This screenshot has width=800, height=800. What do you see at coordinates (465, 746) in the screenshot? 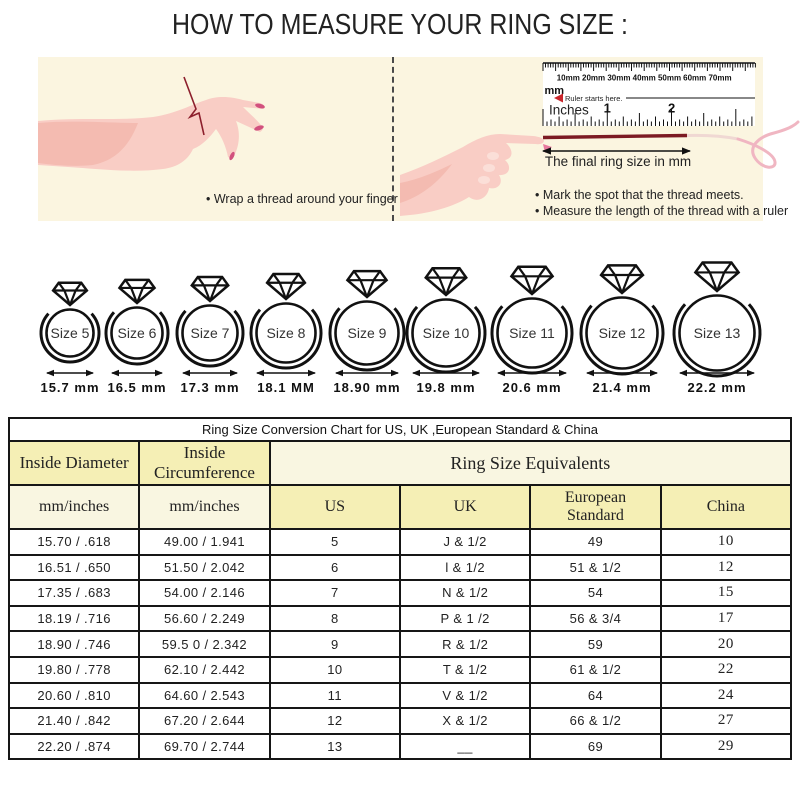
I see `table-cell: __` at bounding box center [465, 746].